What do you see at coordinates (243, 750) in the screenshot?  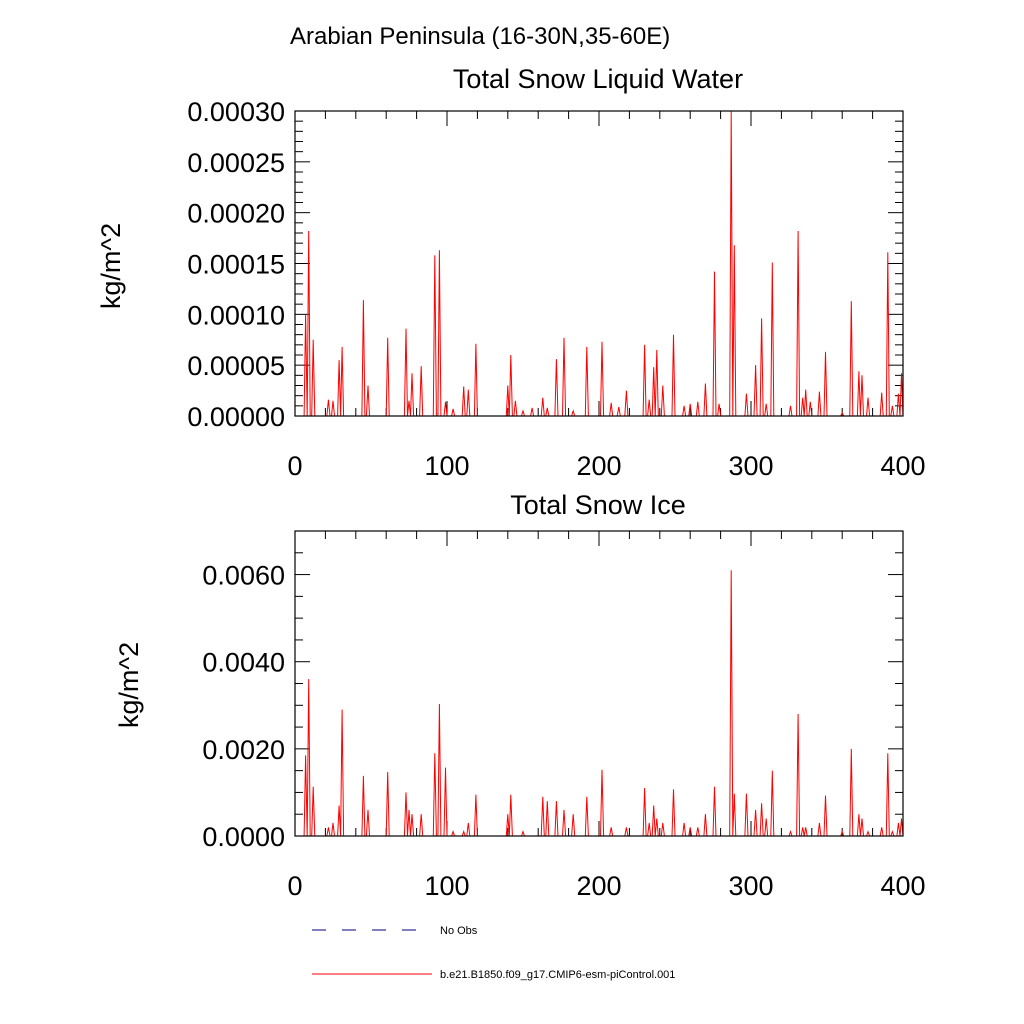 I see `y-tick-label: 0.0020` at bounding box center [243, 750].